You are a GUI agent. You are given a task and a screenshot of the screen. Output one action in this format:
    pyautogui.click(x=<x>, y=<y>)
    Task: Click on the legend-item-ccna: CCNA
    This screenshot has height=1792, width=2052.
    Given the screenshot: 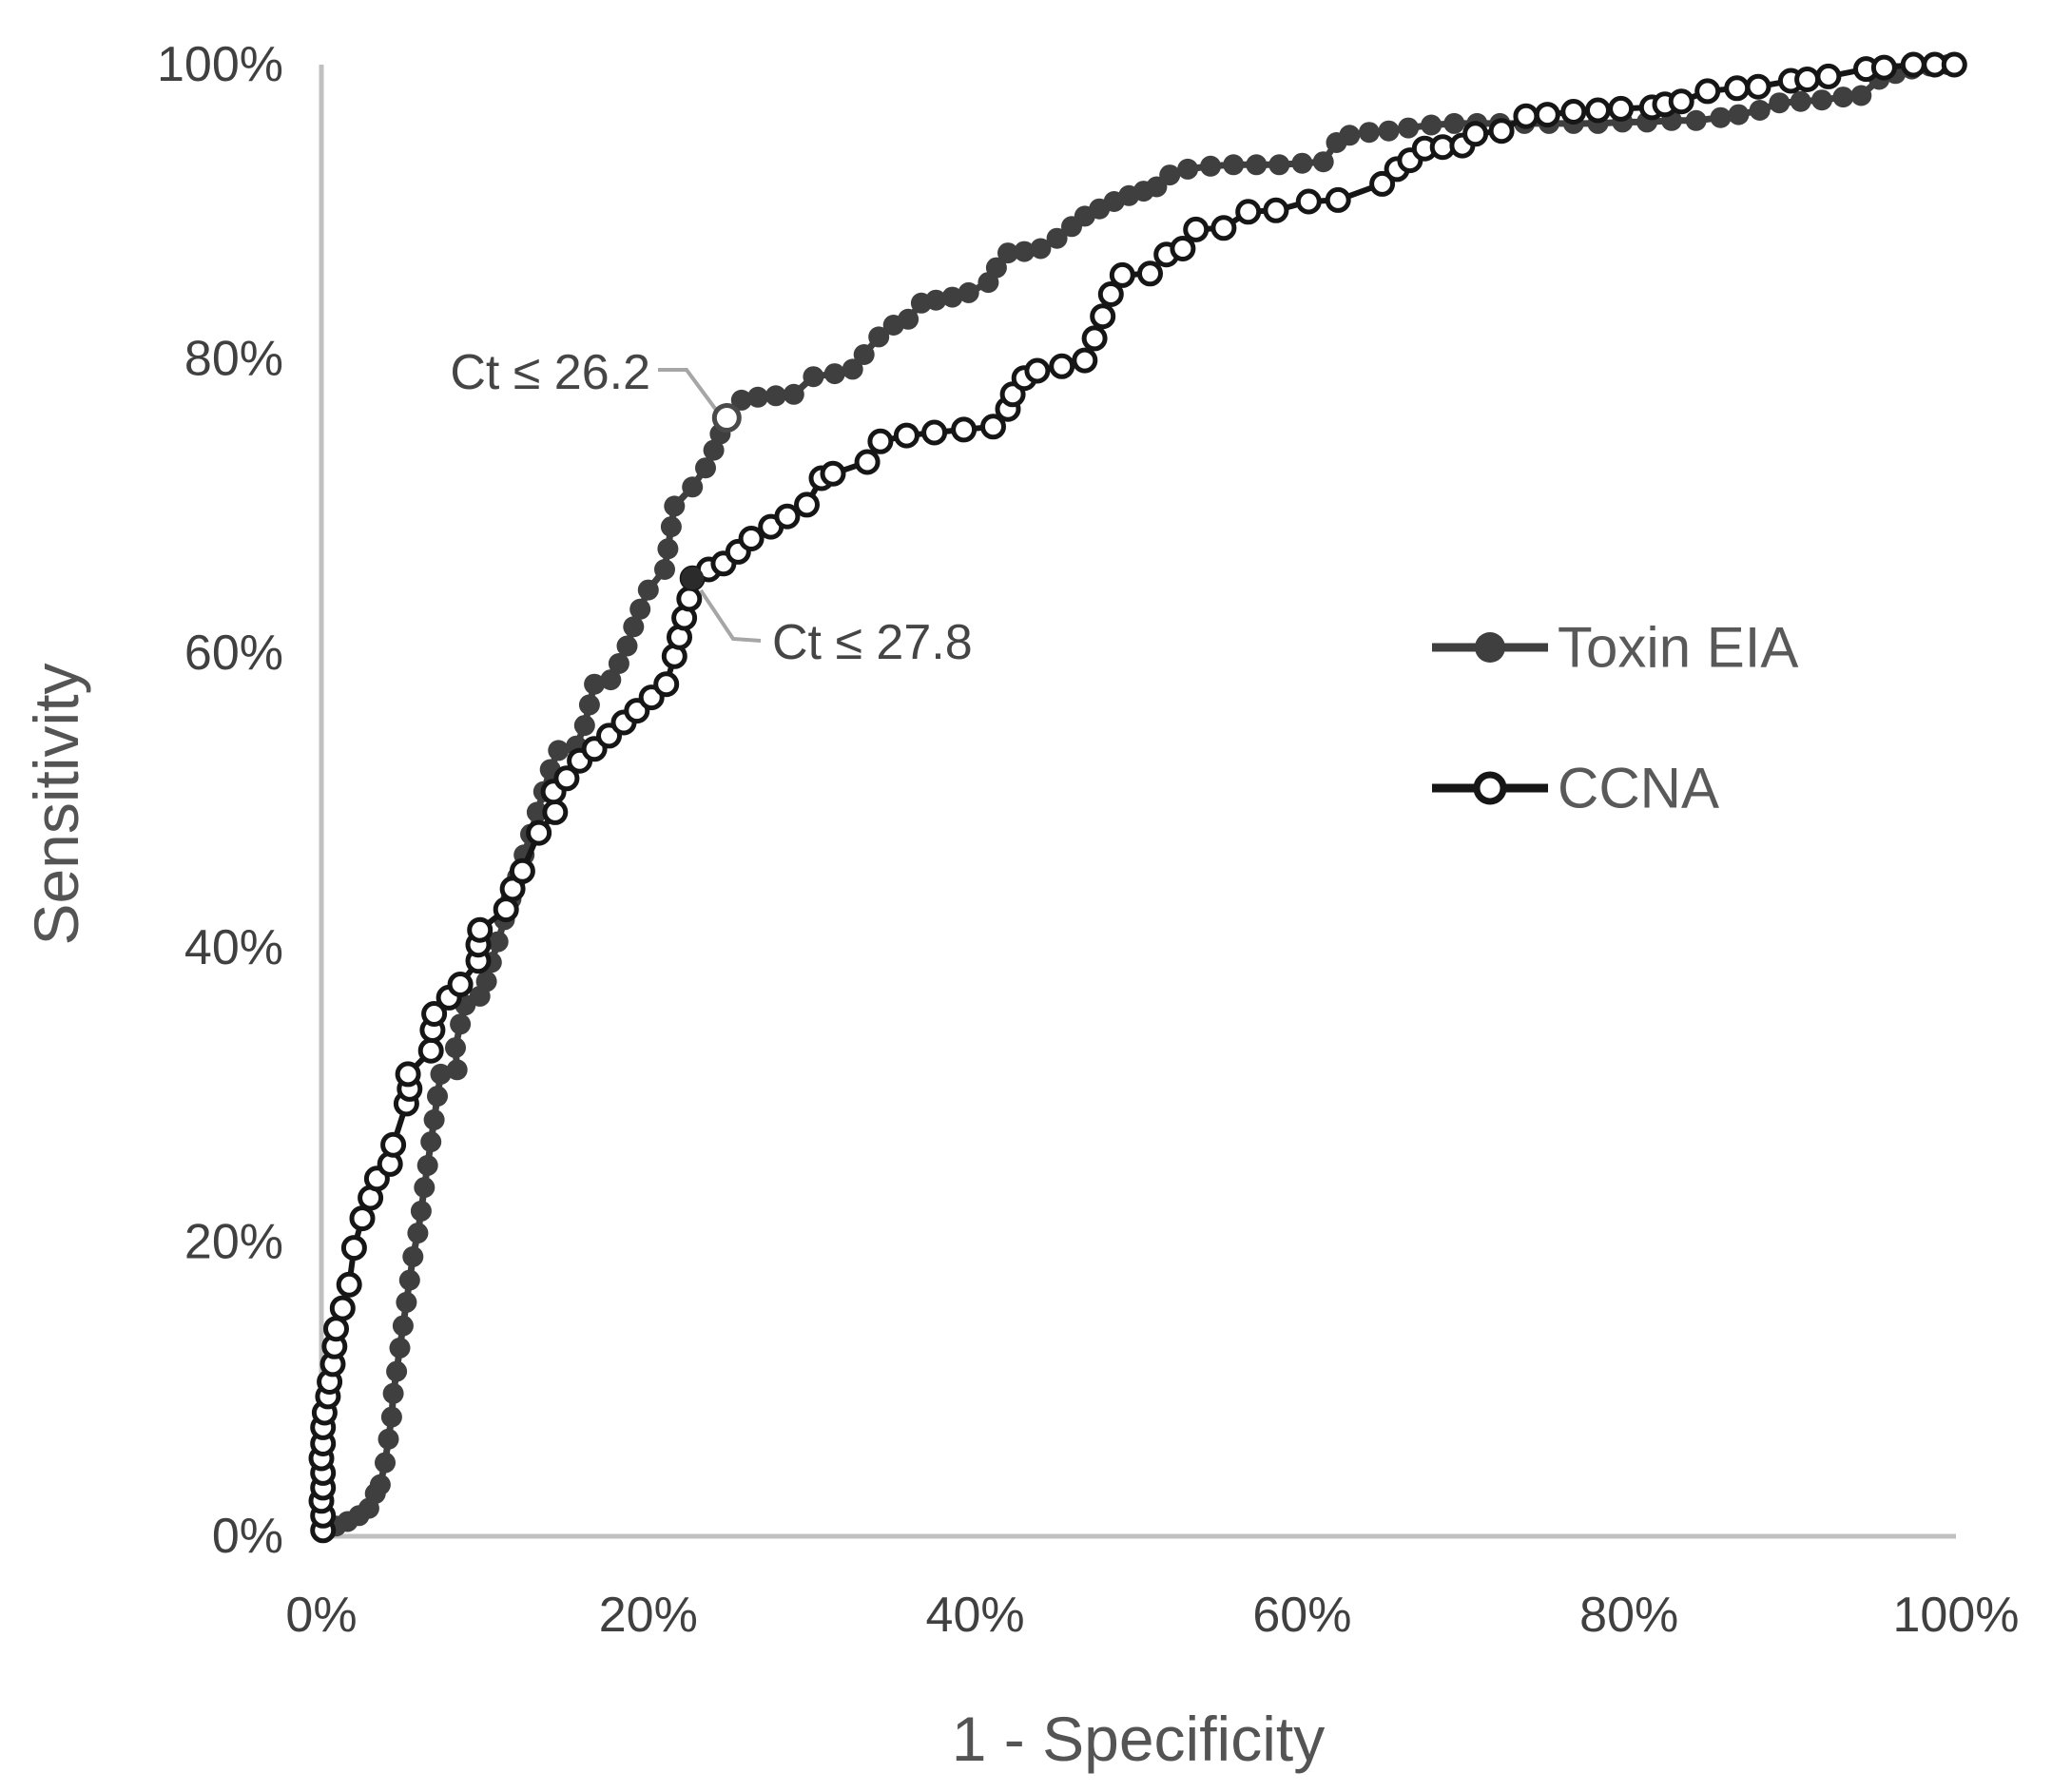 What is the action you would take?
    pyautogui.click(x=1575, y=788)
    